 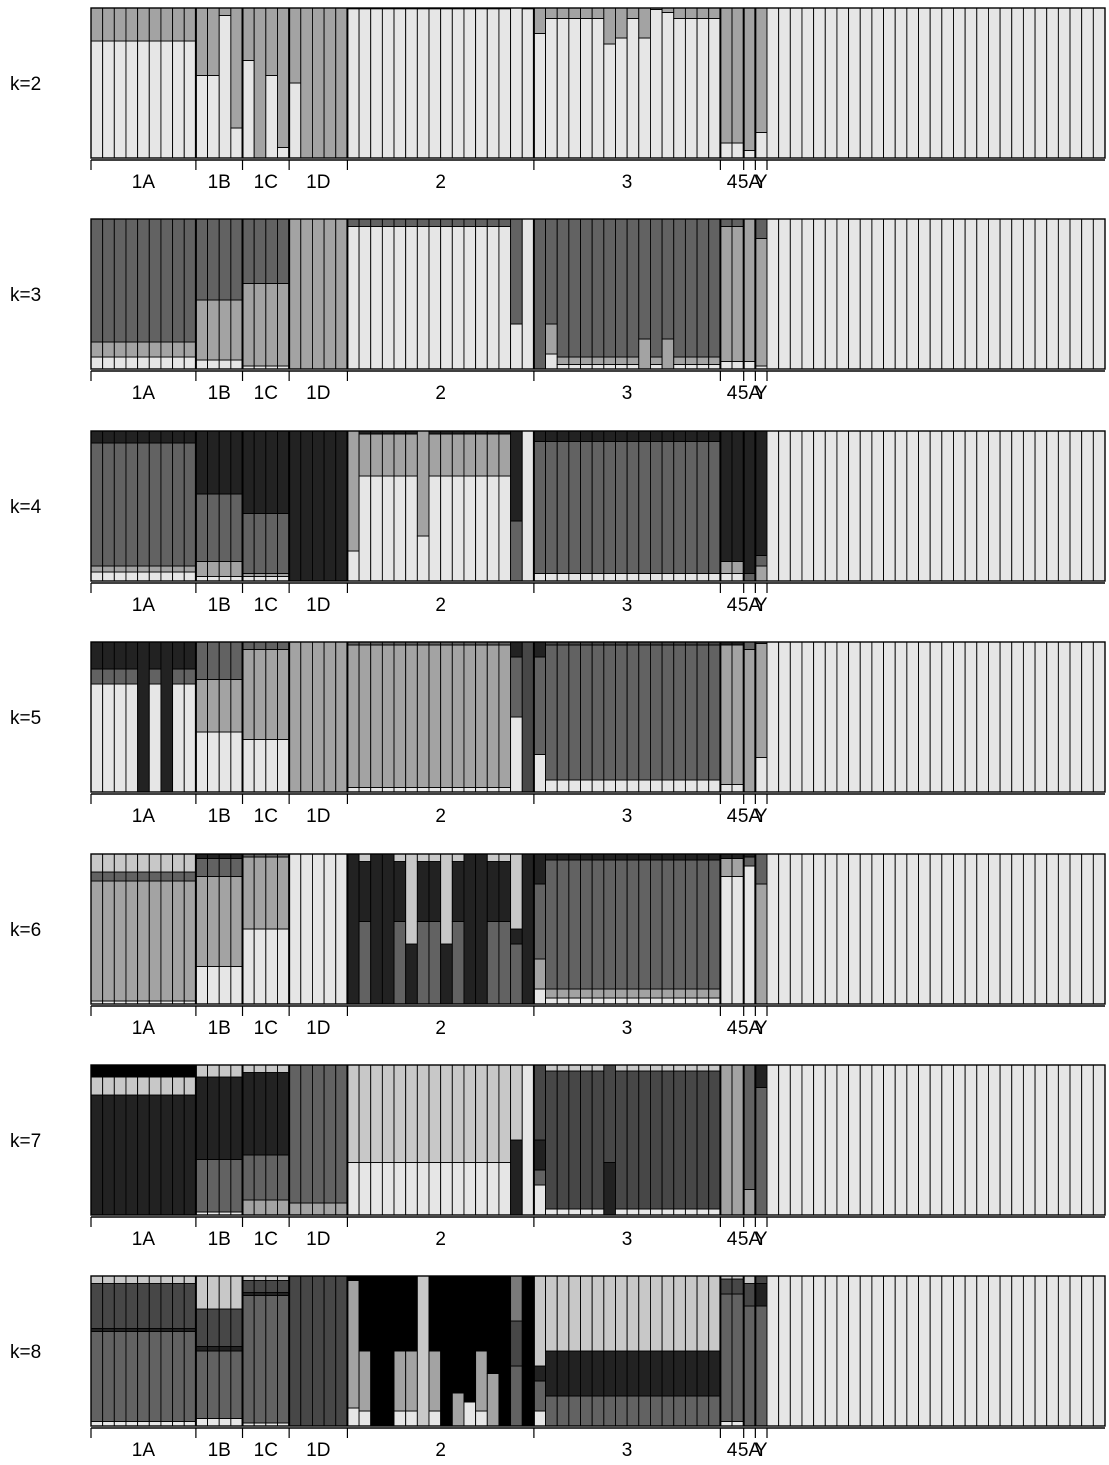 I want to click on bar-segment-ind54-cluster5, so click(x=714, y=1140).